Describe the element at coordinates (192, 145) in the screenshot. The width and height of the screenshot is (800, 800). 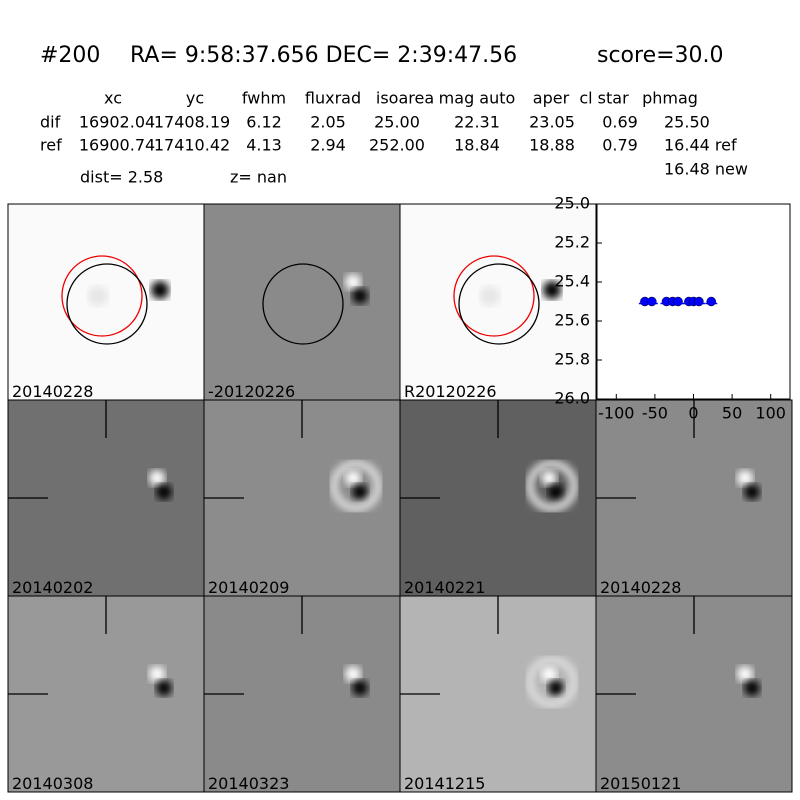
I see `table-cell: 17410.42` at that location.